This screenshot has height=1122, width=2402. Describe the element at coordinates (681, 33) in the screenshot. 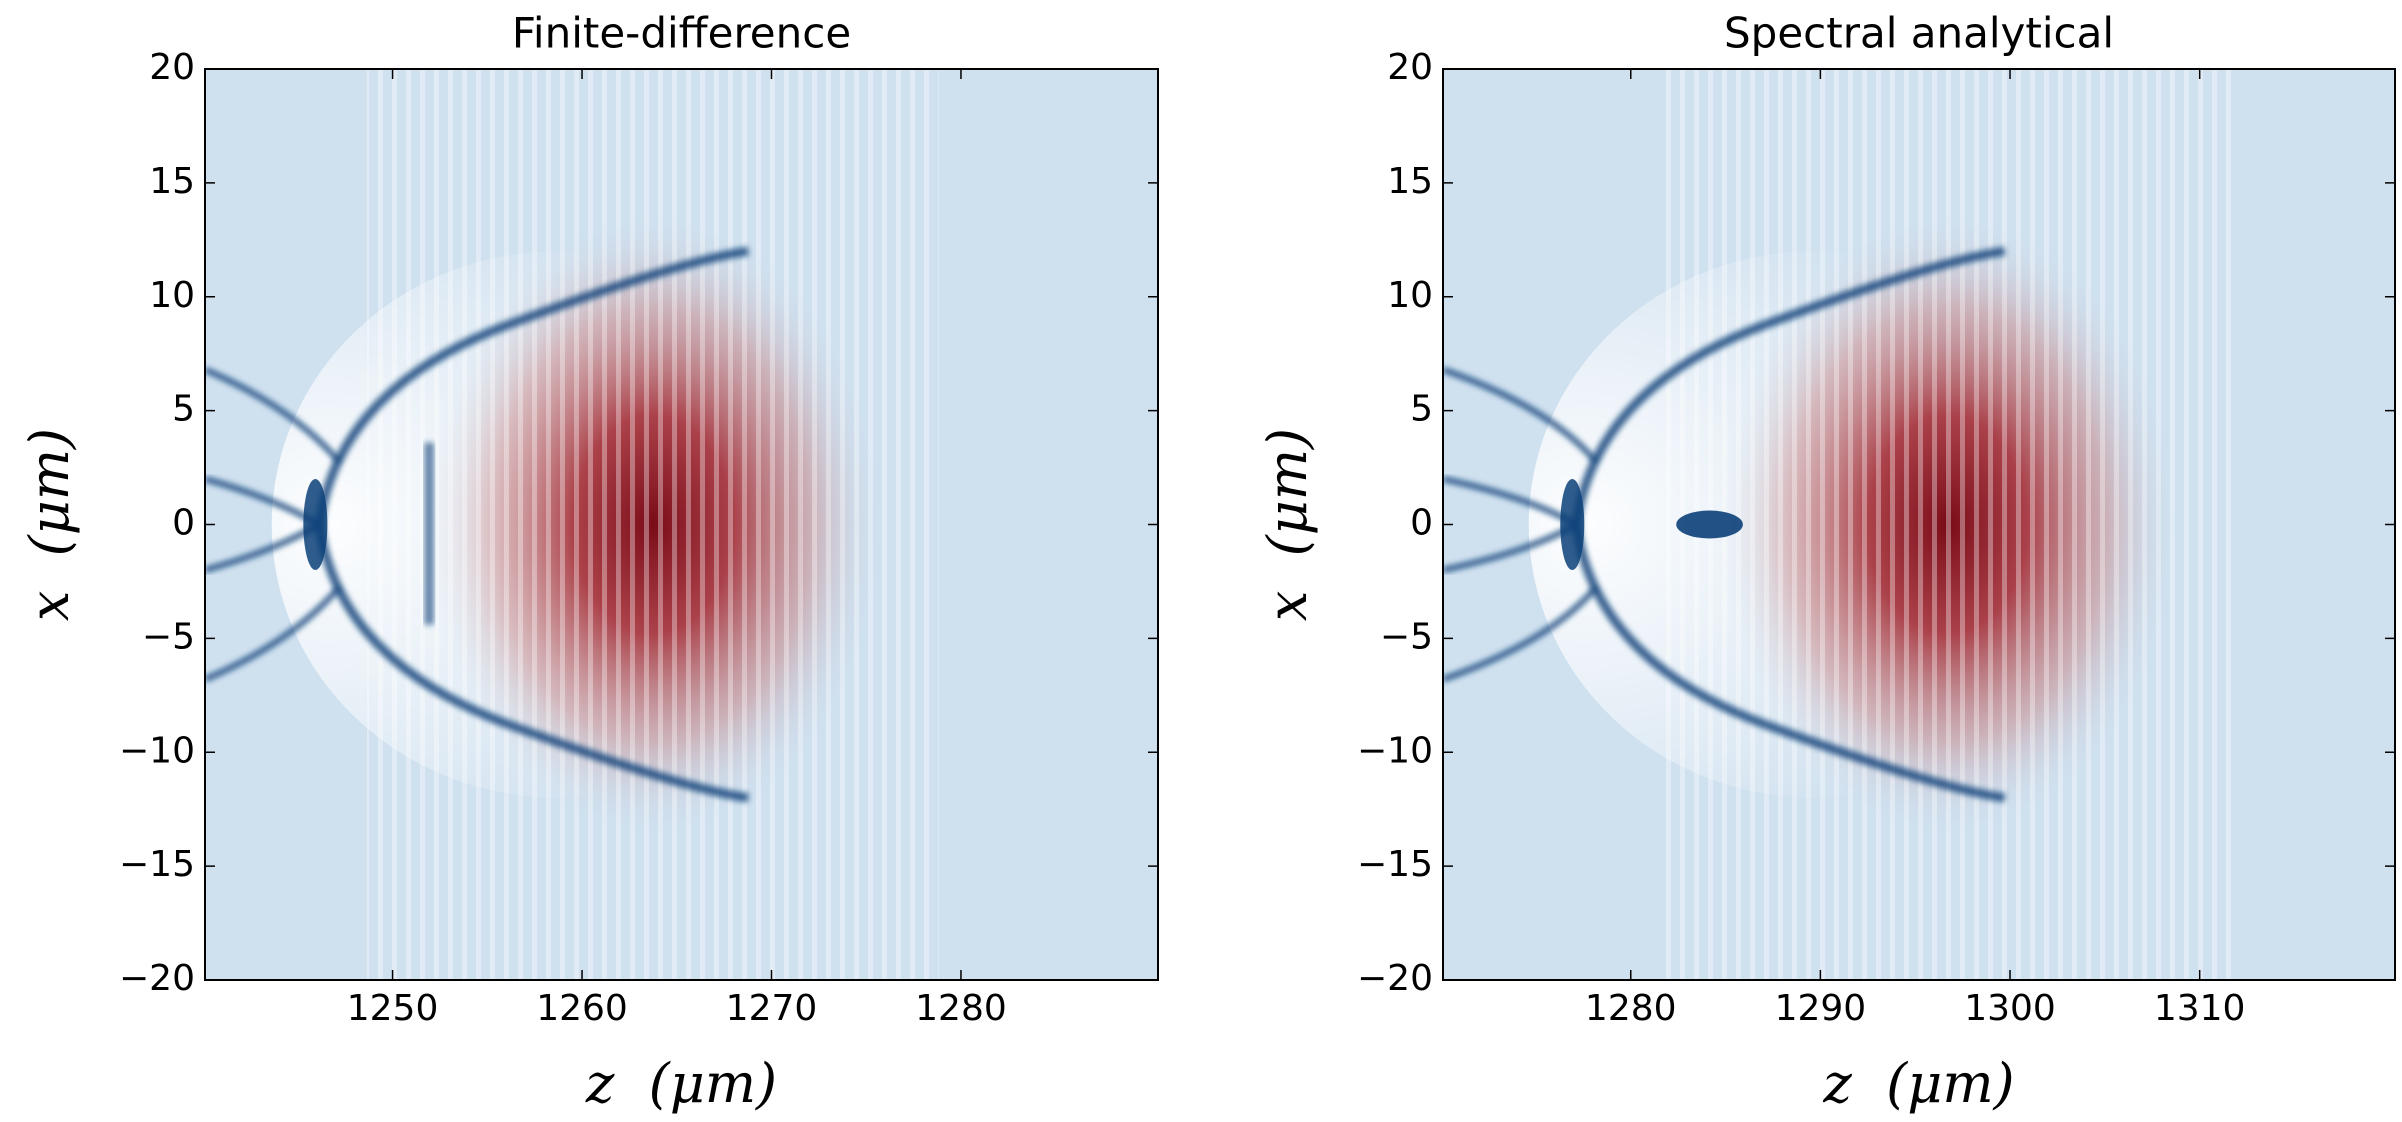

I see `chart-title: Finite-difference` at that location.